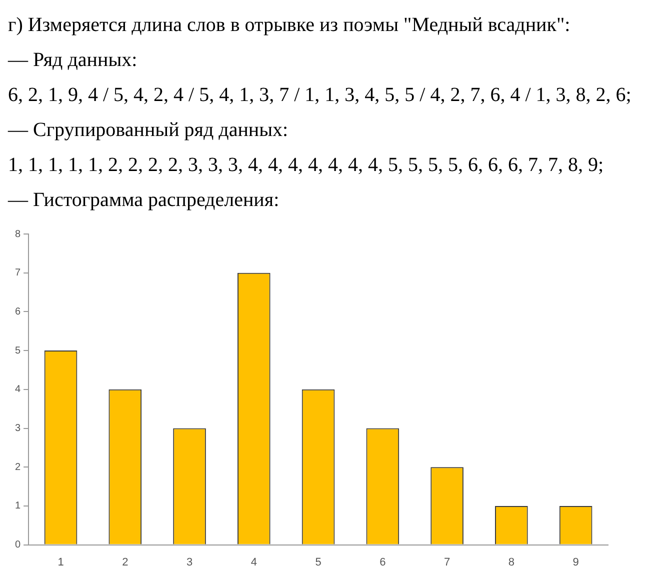  I want to click on x-tick-label: 8, so click(511, 562).